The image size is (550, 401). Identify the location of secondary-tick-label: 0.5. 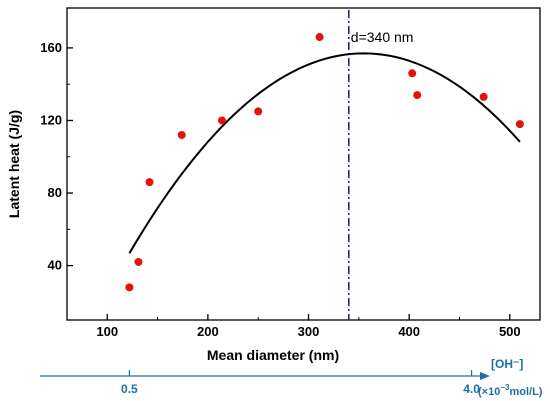
(129, 389).